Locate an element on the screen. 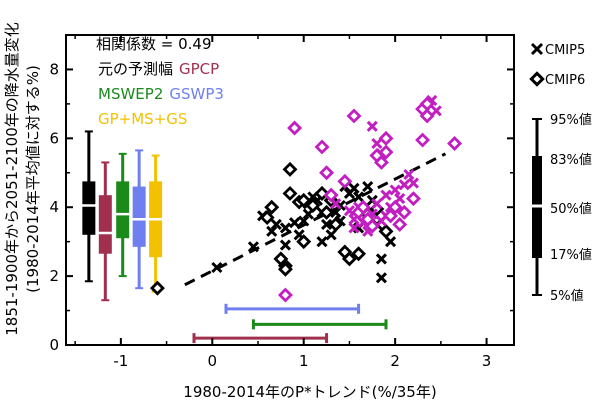  mswep-label: MSWEP2 is located at coordinates (130, 94).